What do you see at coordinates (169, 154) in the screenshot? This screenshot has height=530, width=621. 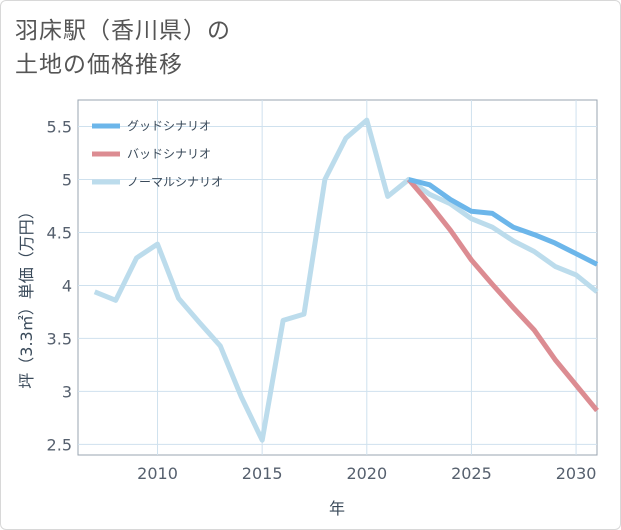 I see `legend-label-1: バッドシナリオ` at bounding box center [169, 154].